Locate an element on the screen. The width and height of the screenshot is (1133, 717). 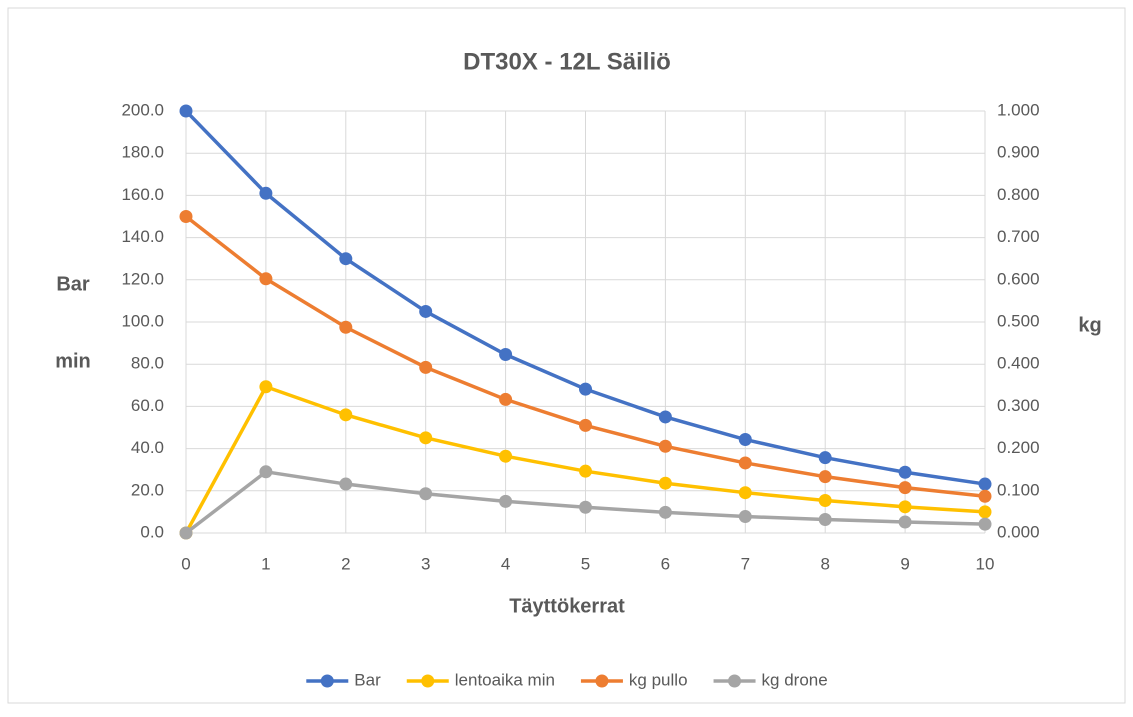
y-axis-label: min is located at coordinates (73, 361).